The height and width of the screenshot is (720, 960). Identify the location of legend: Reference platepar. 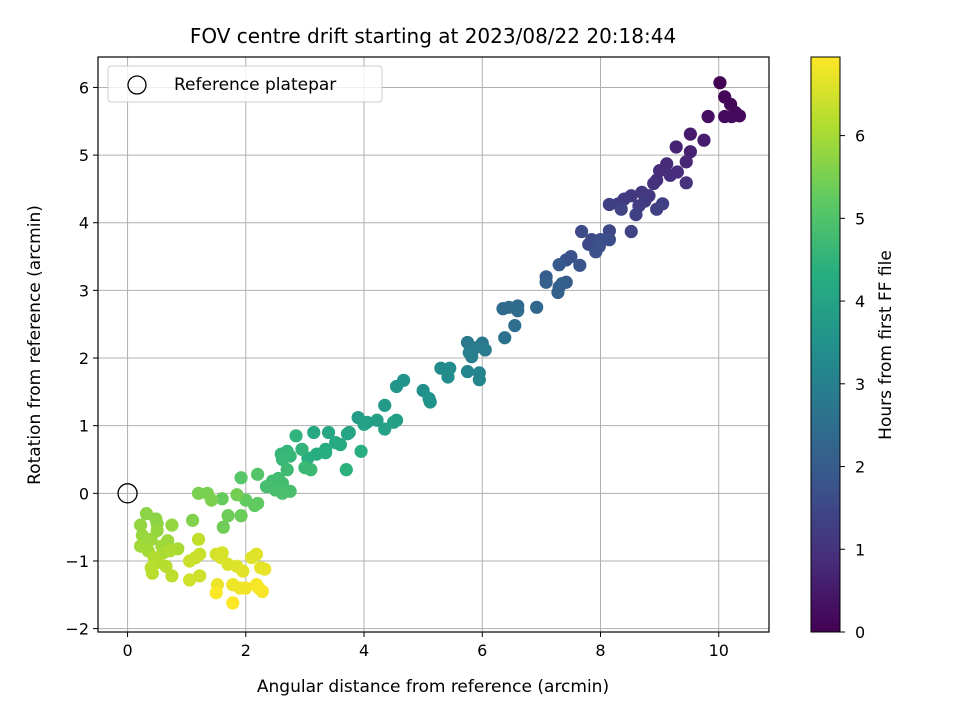
(245, 84).